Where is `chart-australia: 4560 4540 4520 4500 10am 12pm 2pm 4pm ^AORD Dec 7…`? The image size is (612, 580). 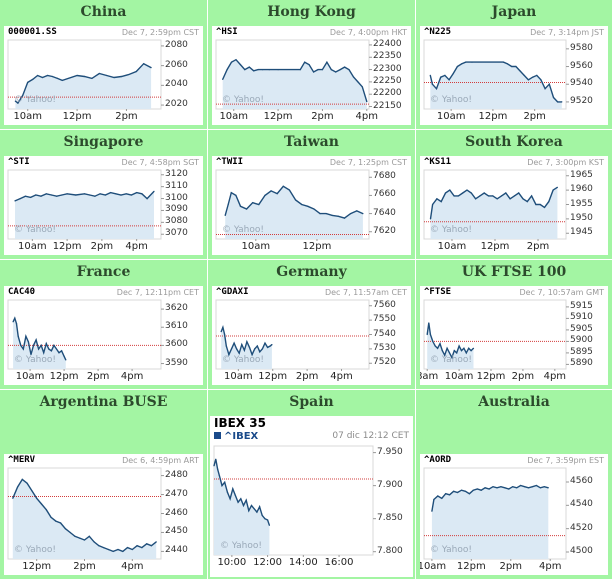 chart-australia: 4560 4540 4520 4500 10am 12pm 2pm 4pm ^AORD Dec 7… is located at coordinates (514, 514).